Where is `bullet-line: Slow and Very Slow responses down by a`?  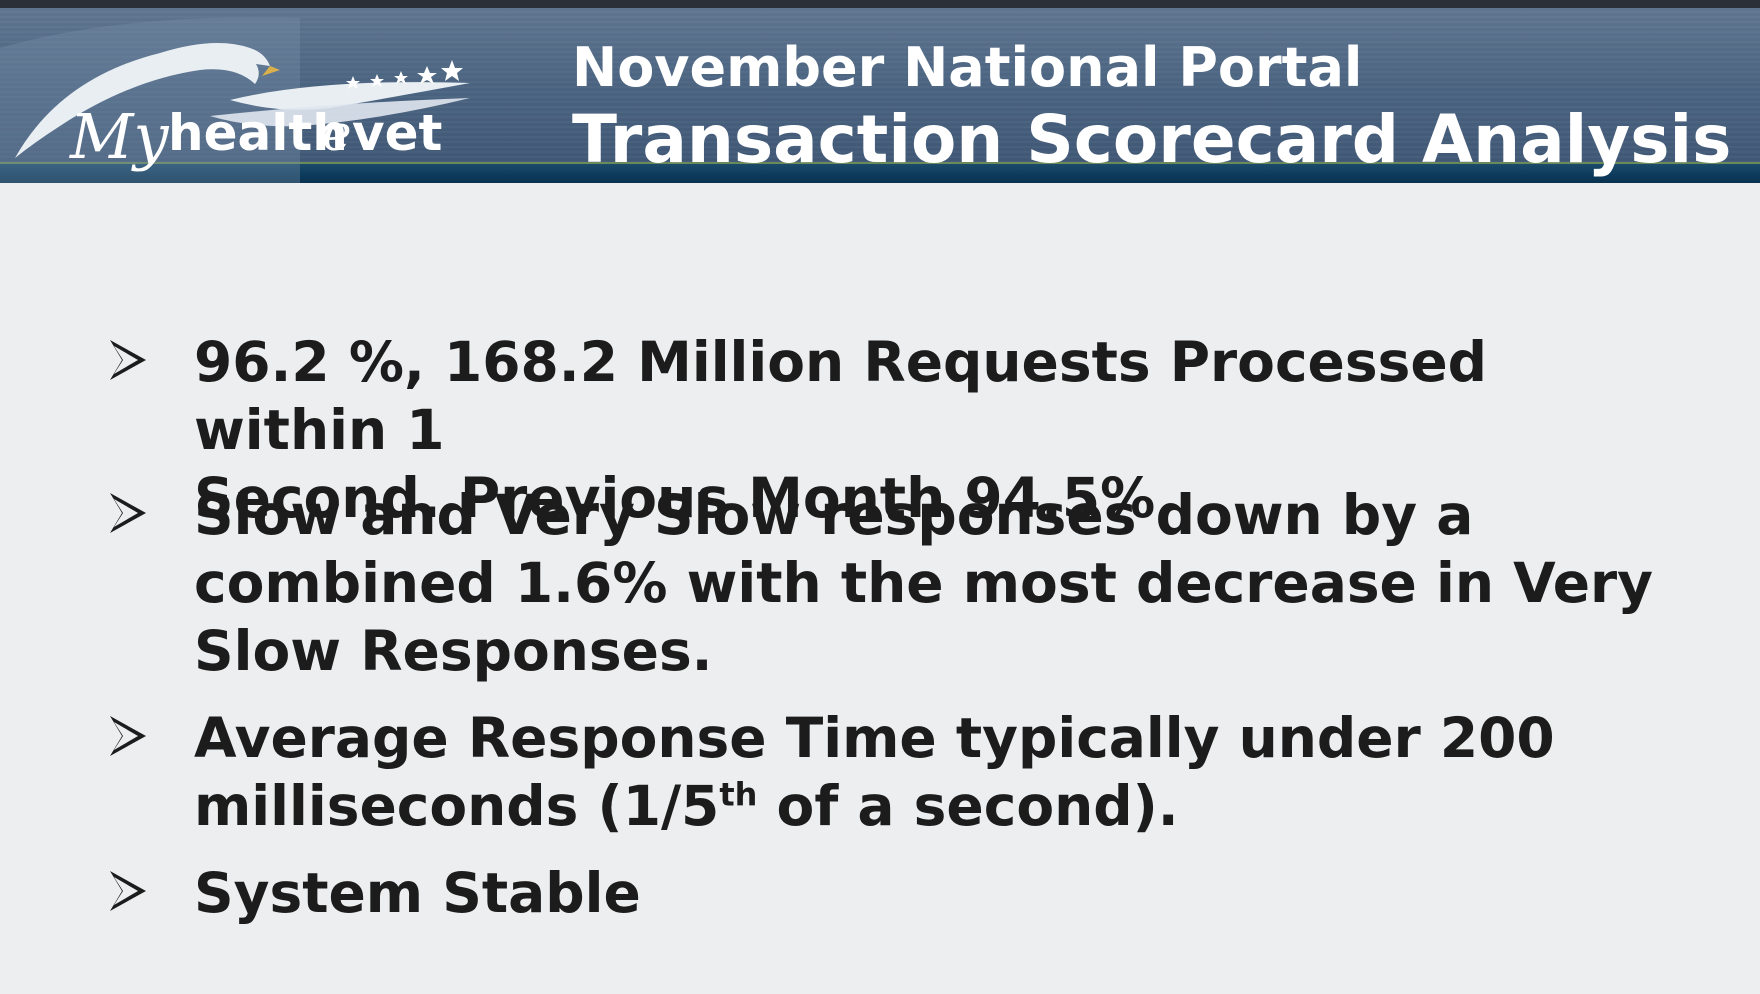 bullet-line: Slow and Very Slow responses down by a is located at coordinates (834, 515).